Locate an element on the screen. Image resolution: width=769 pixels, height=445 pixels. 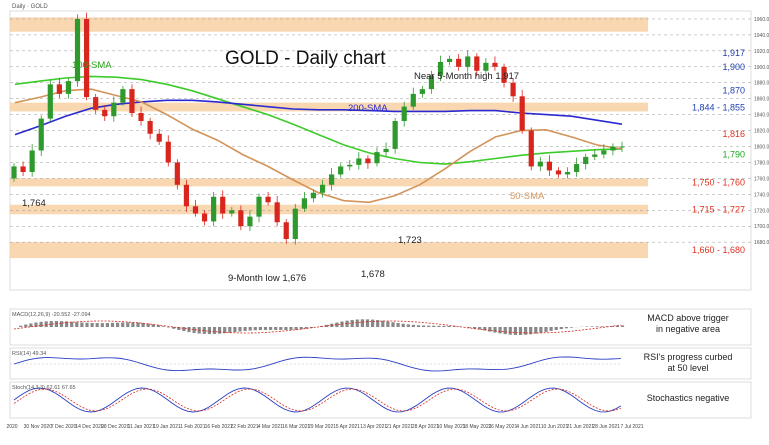
y-tick-label: 1760.000 is located at coordinates (761, 179).